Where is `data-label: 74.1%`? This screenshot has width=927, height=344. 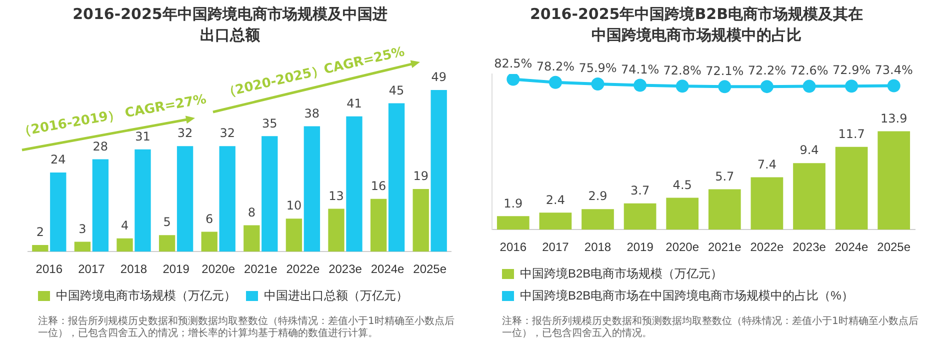 data-label: 74.1% is located at coordinates (640, 69).